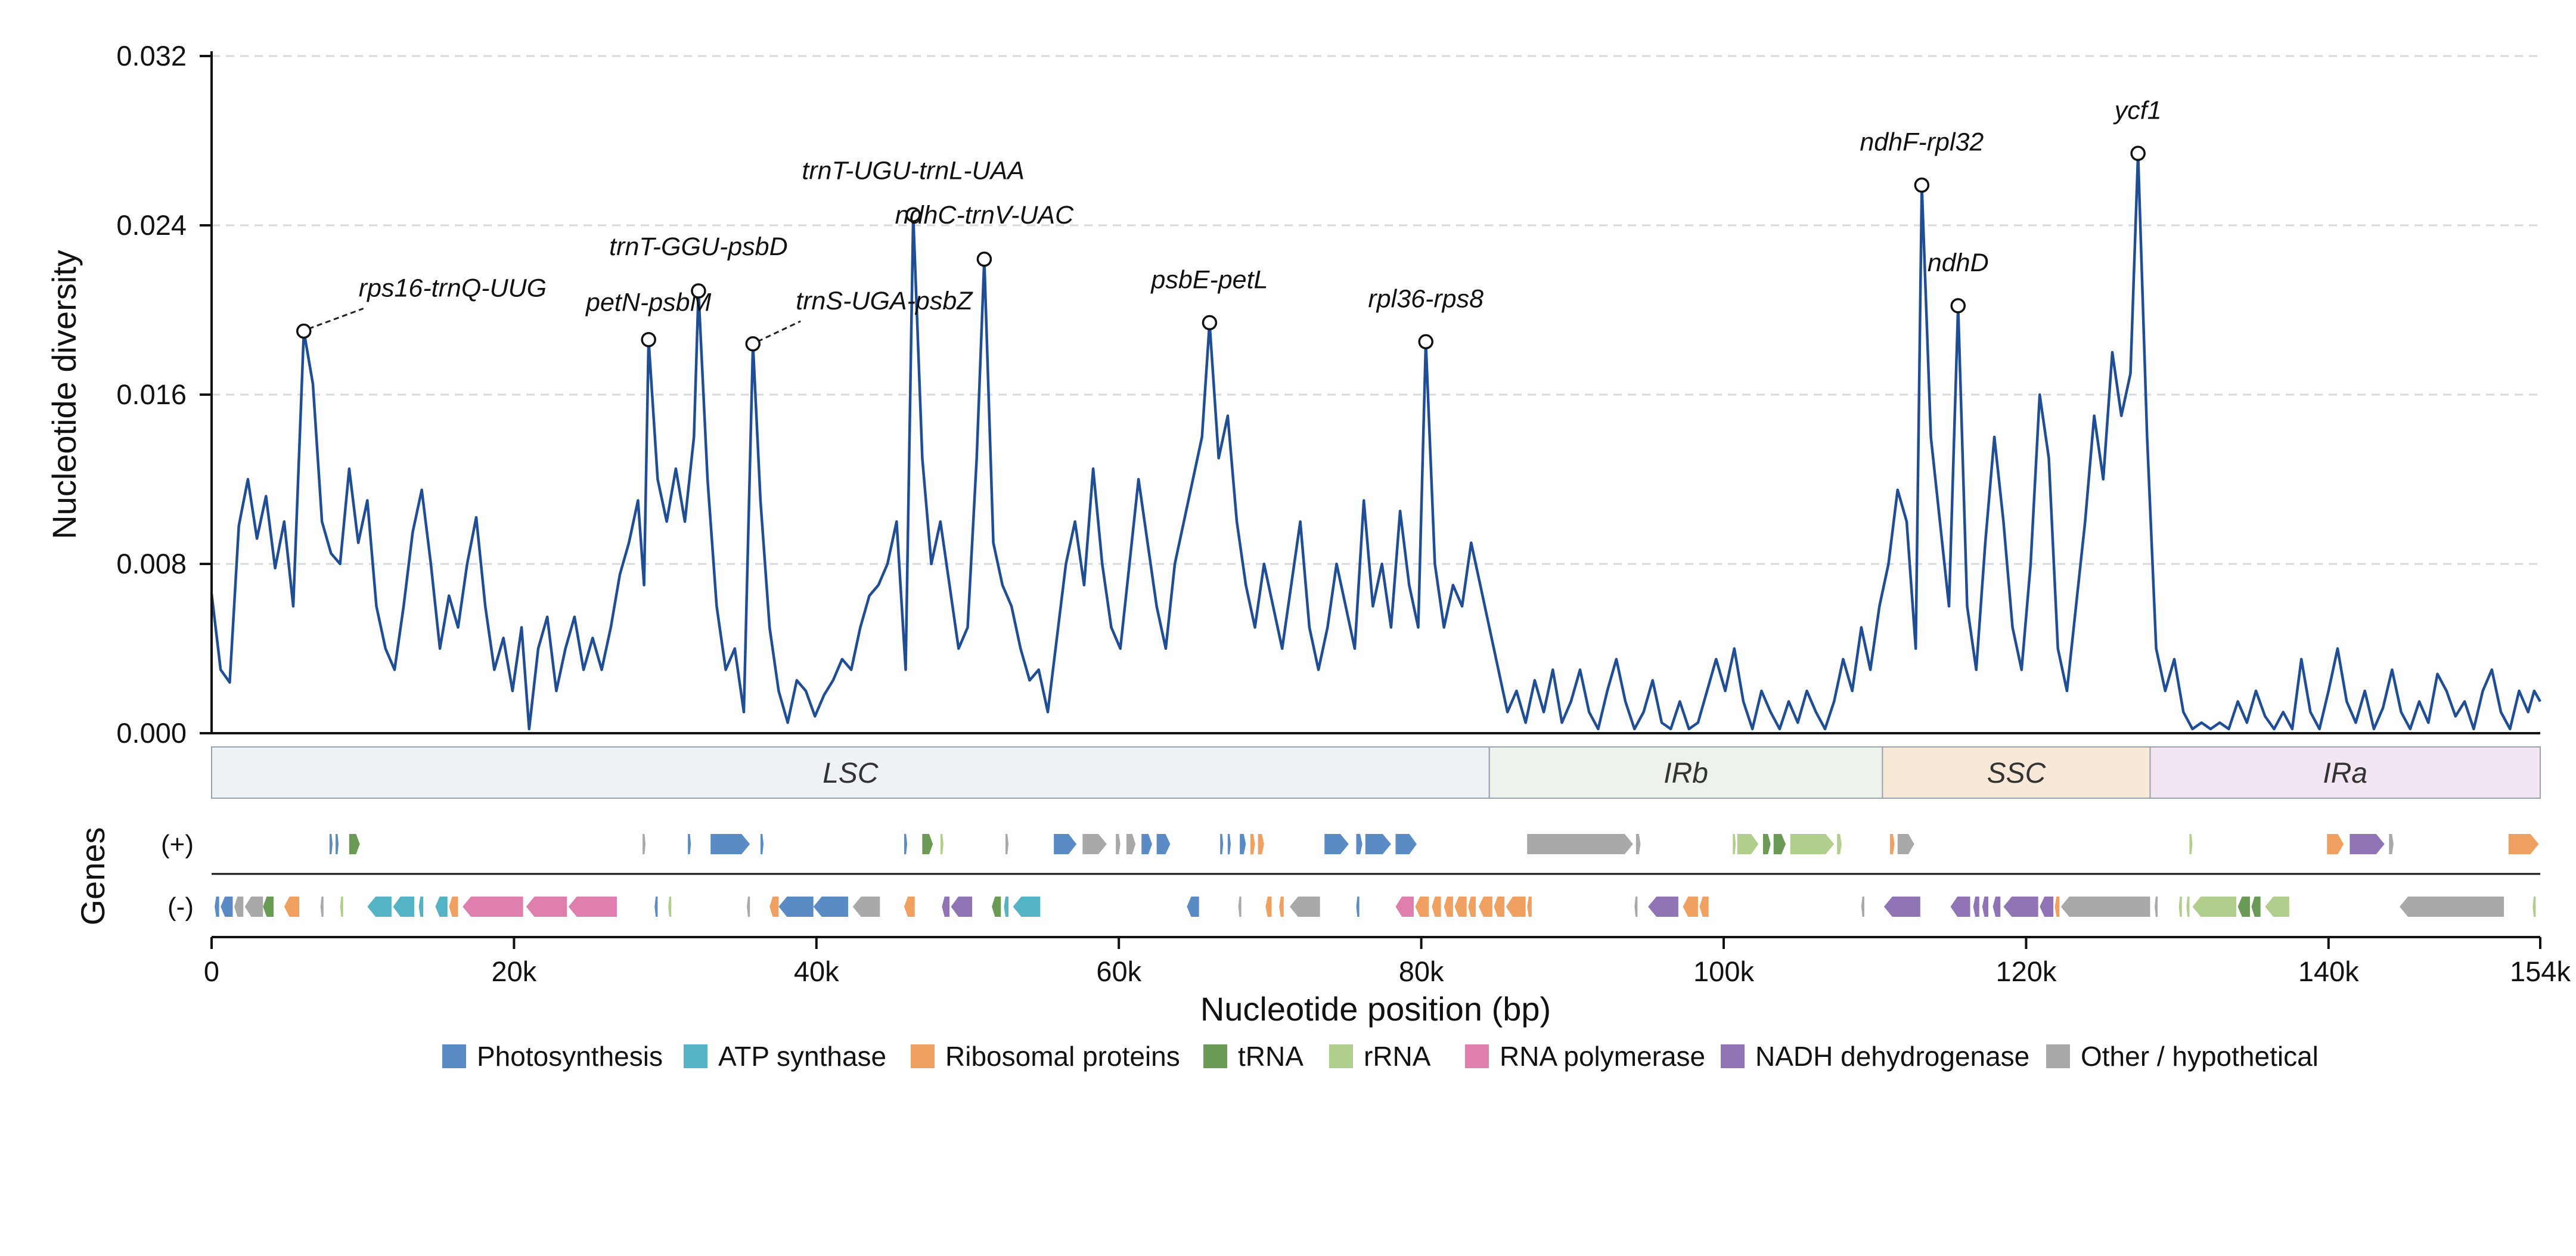 This screenshot has height=1256, width=2576. I want to click on region-bar: LSC IRb SSC IRa, so click(1376, 772).